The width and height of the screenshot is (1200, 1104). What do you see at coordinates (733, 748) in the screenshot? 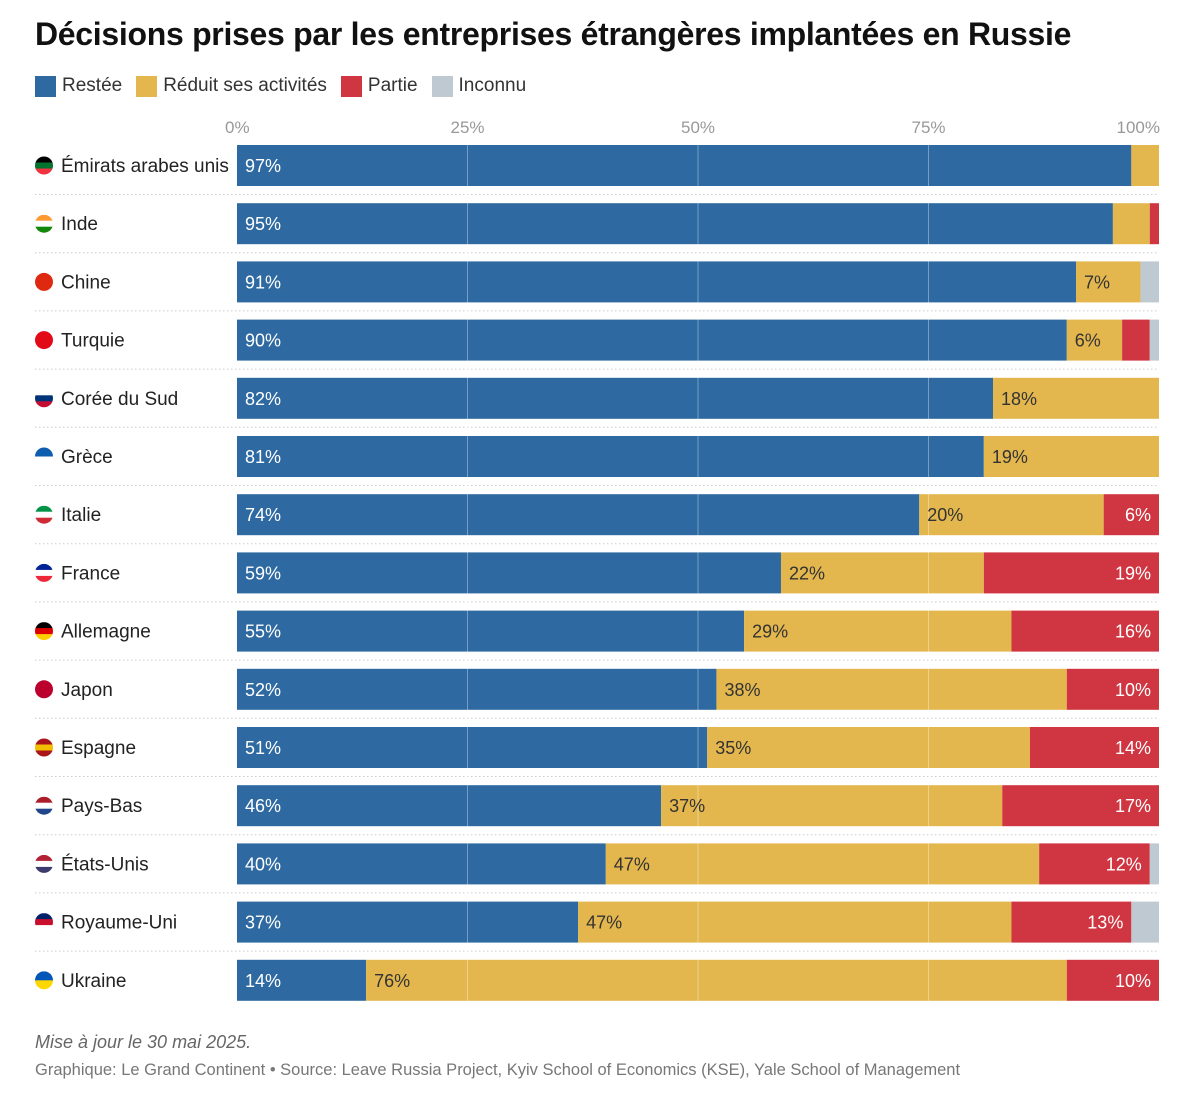
I see `data-label: 35%` at bounding box center [733, 748].